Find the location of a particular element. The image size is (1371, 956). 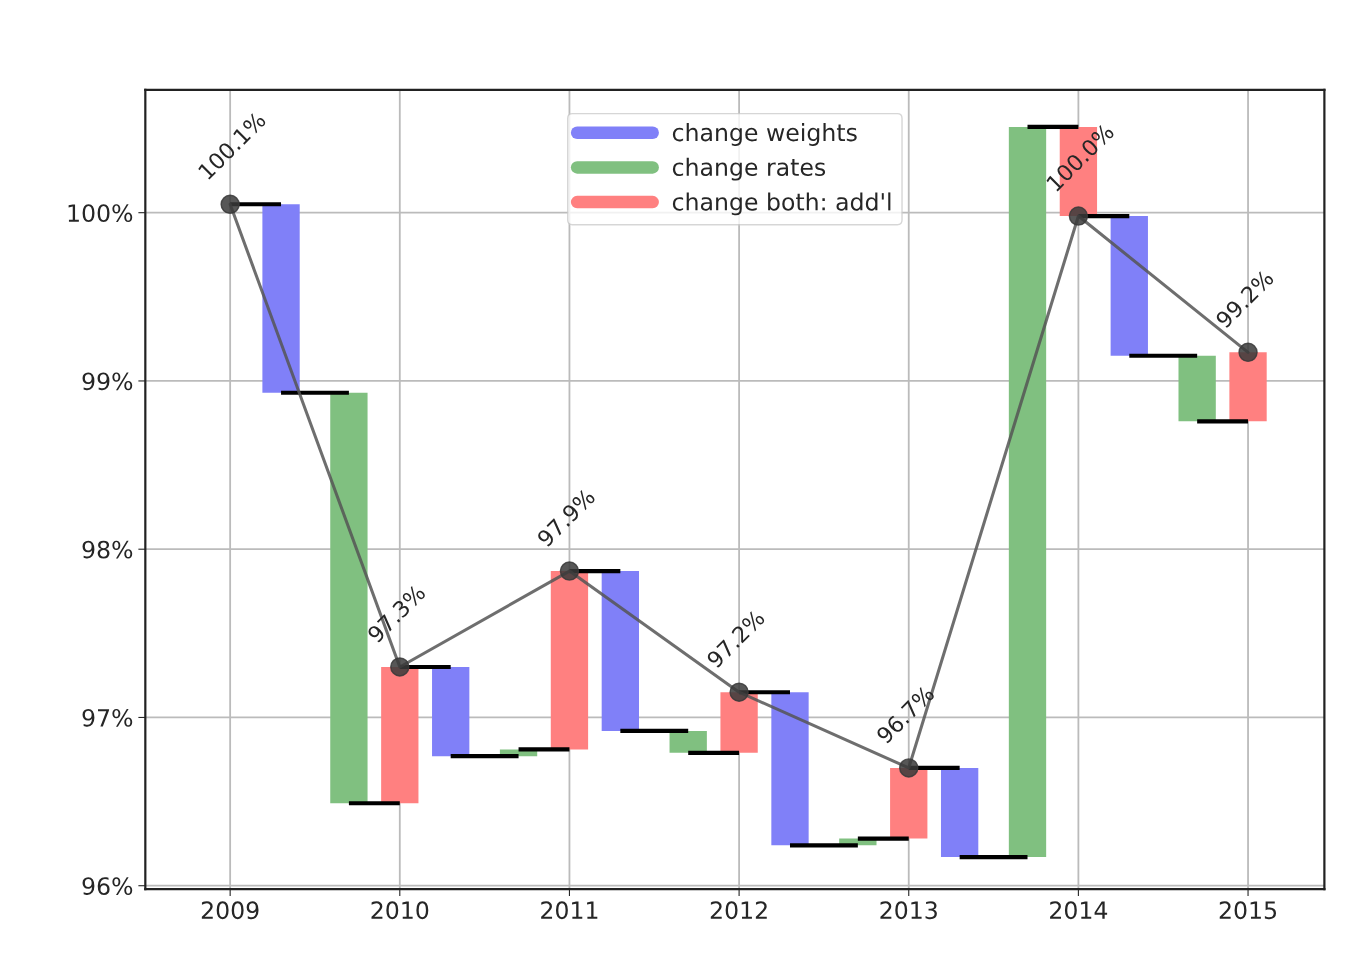

x-tick-label: 2014 is located at coordinates (1079, 910).